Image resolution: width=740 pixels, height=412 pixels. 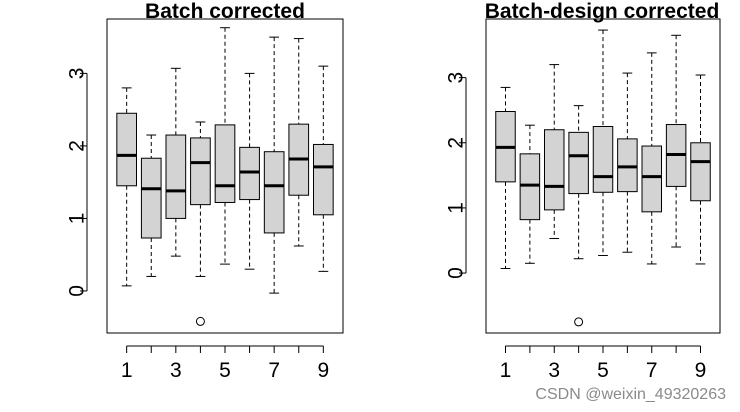 What do you see at coordinates (602, 11) in the screenshot?
I see `chart-title: Batch-design corrected` at bounding box center [602, 11].